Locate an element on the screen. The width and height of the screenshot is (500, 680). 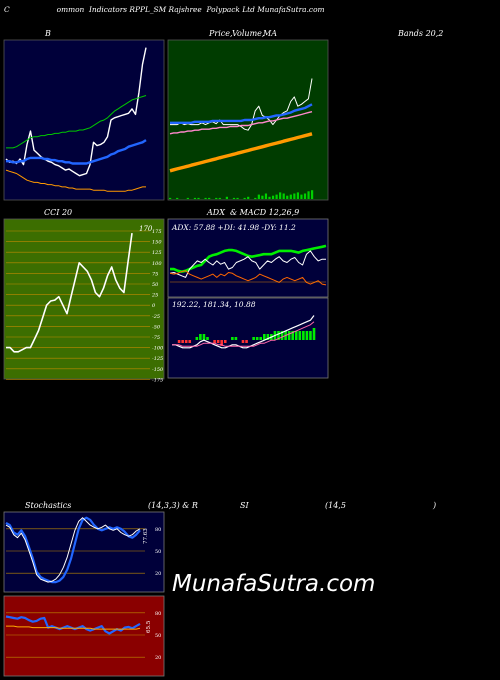
price-series-price is located at coordinates (241, 104).